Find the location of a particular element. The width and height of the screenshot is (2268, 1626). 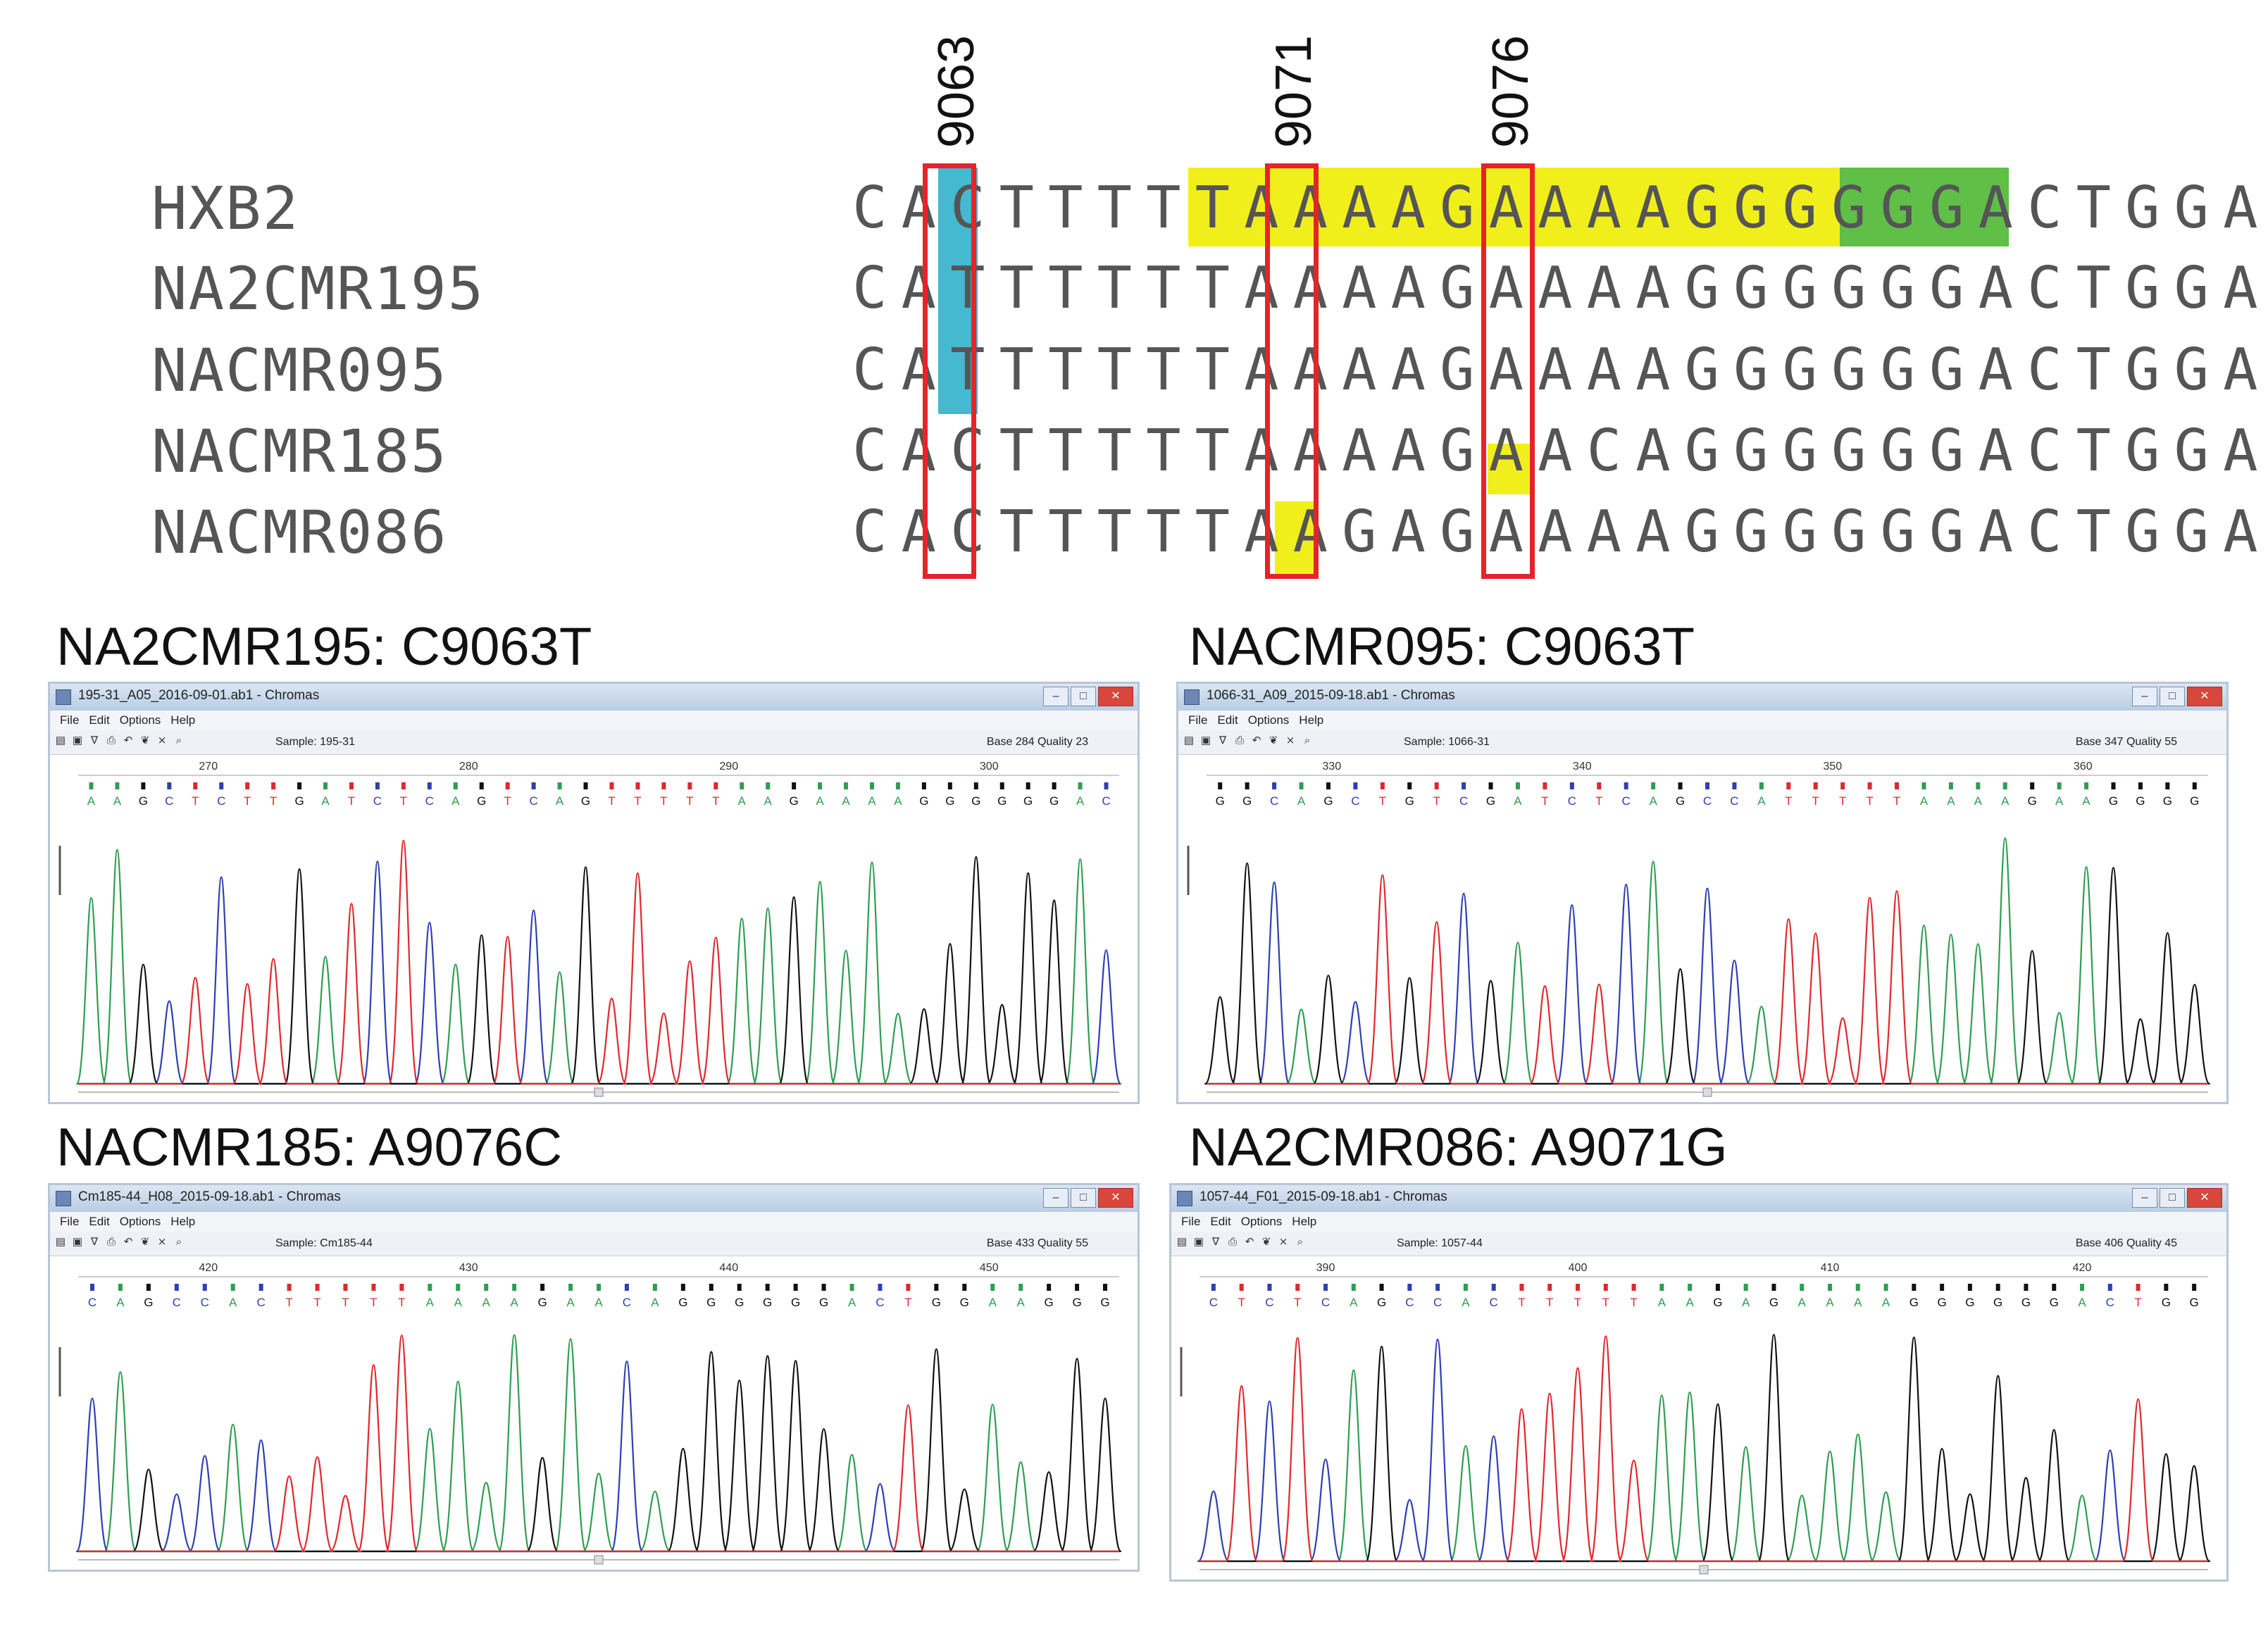

window-titlebar: 1066-31_A09_2015-09-18.ab1 - Chromas ‒ □ ✕ is located at coordinates (1702, 697).